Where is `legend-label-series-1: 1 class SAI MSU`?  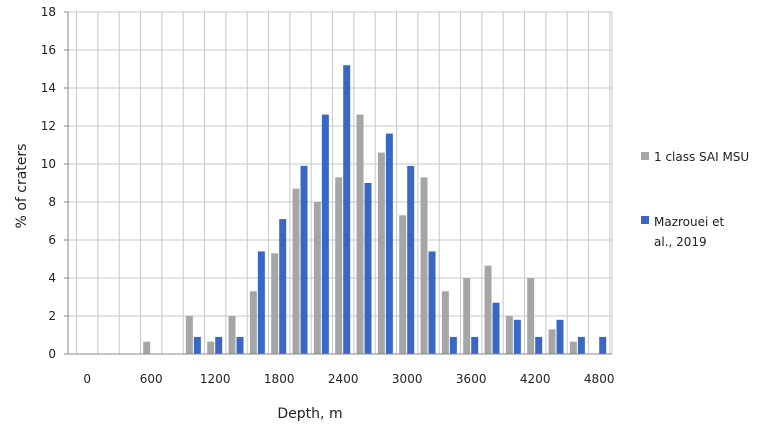
legend-label-series-1: 1 class SAI MSU is located at coordinates (701, 157).